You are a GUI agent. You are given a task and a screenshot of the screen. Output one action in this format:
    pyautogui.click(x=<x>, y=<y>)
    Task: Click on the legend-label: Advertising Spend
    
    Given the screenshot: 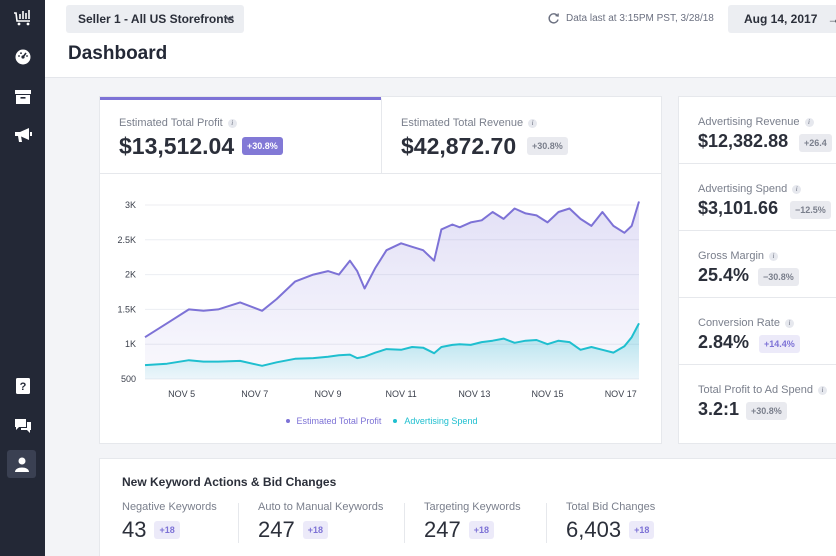 What is the action you would take?
    pyautogui.click(x=441, y=421)
    